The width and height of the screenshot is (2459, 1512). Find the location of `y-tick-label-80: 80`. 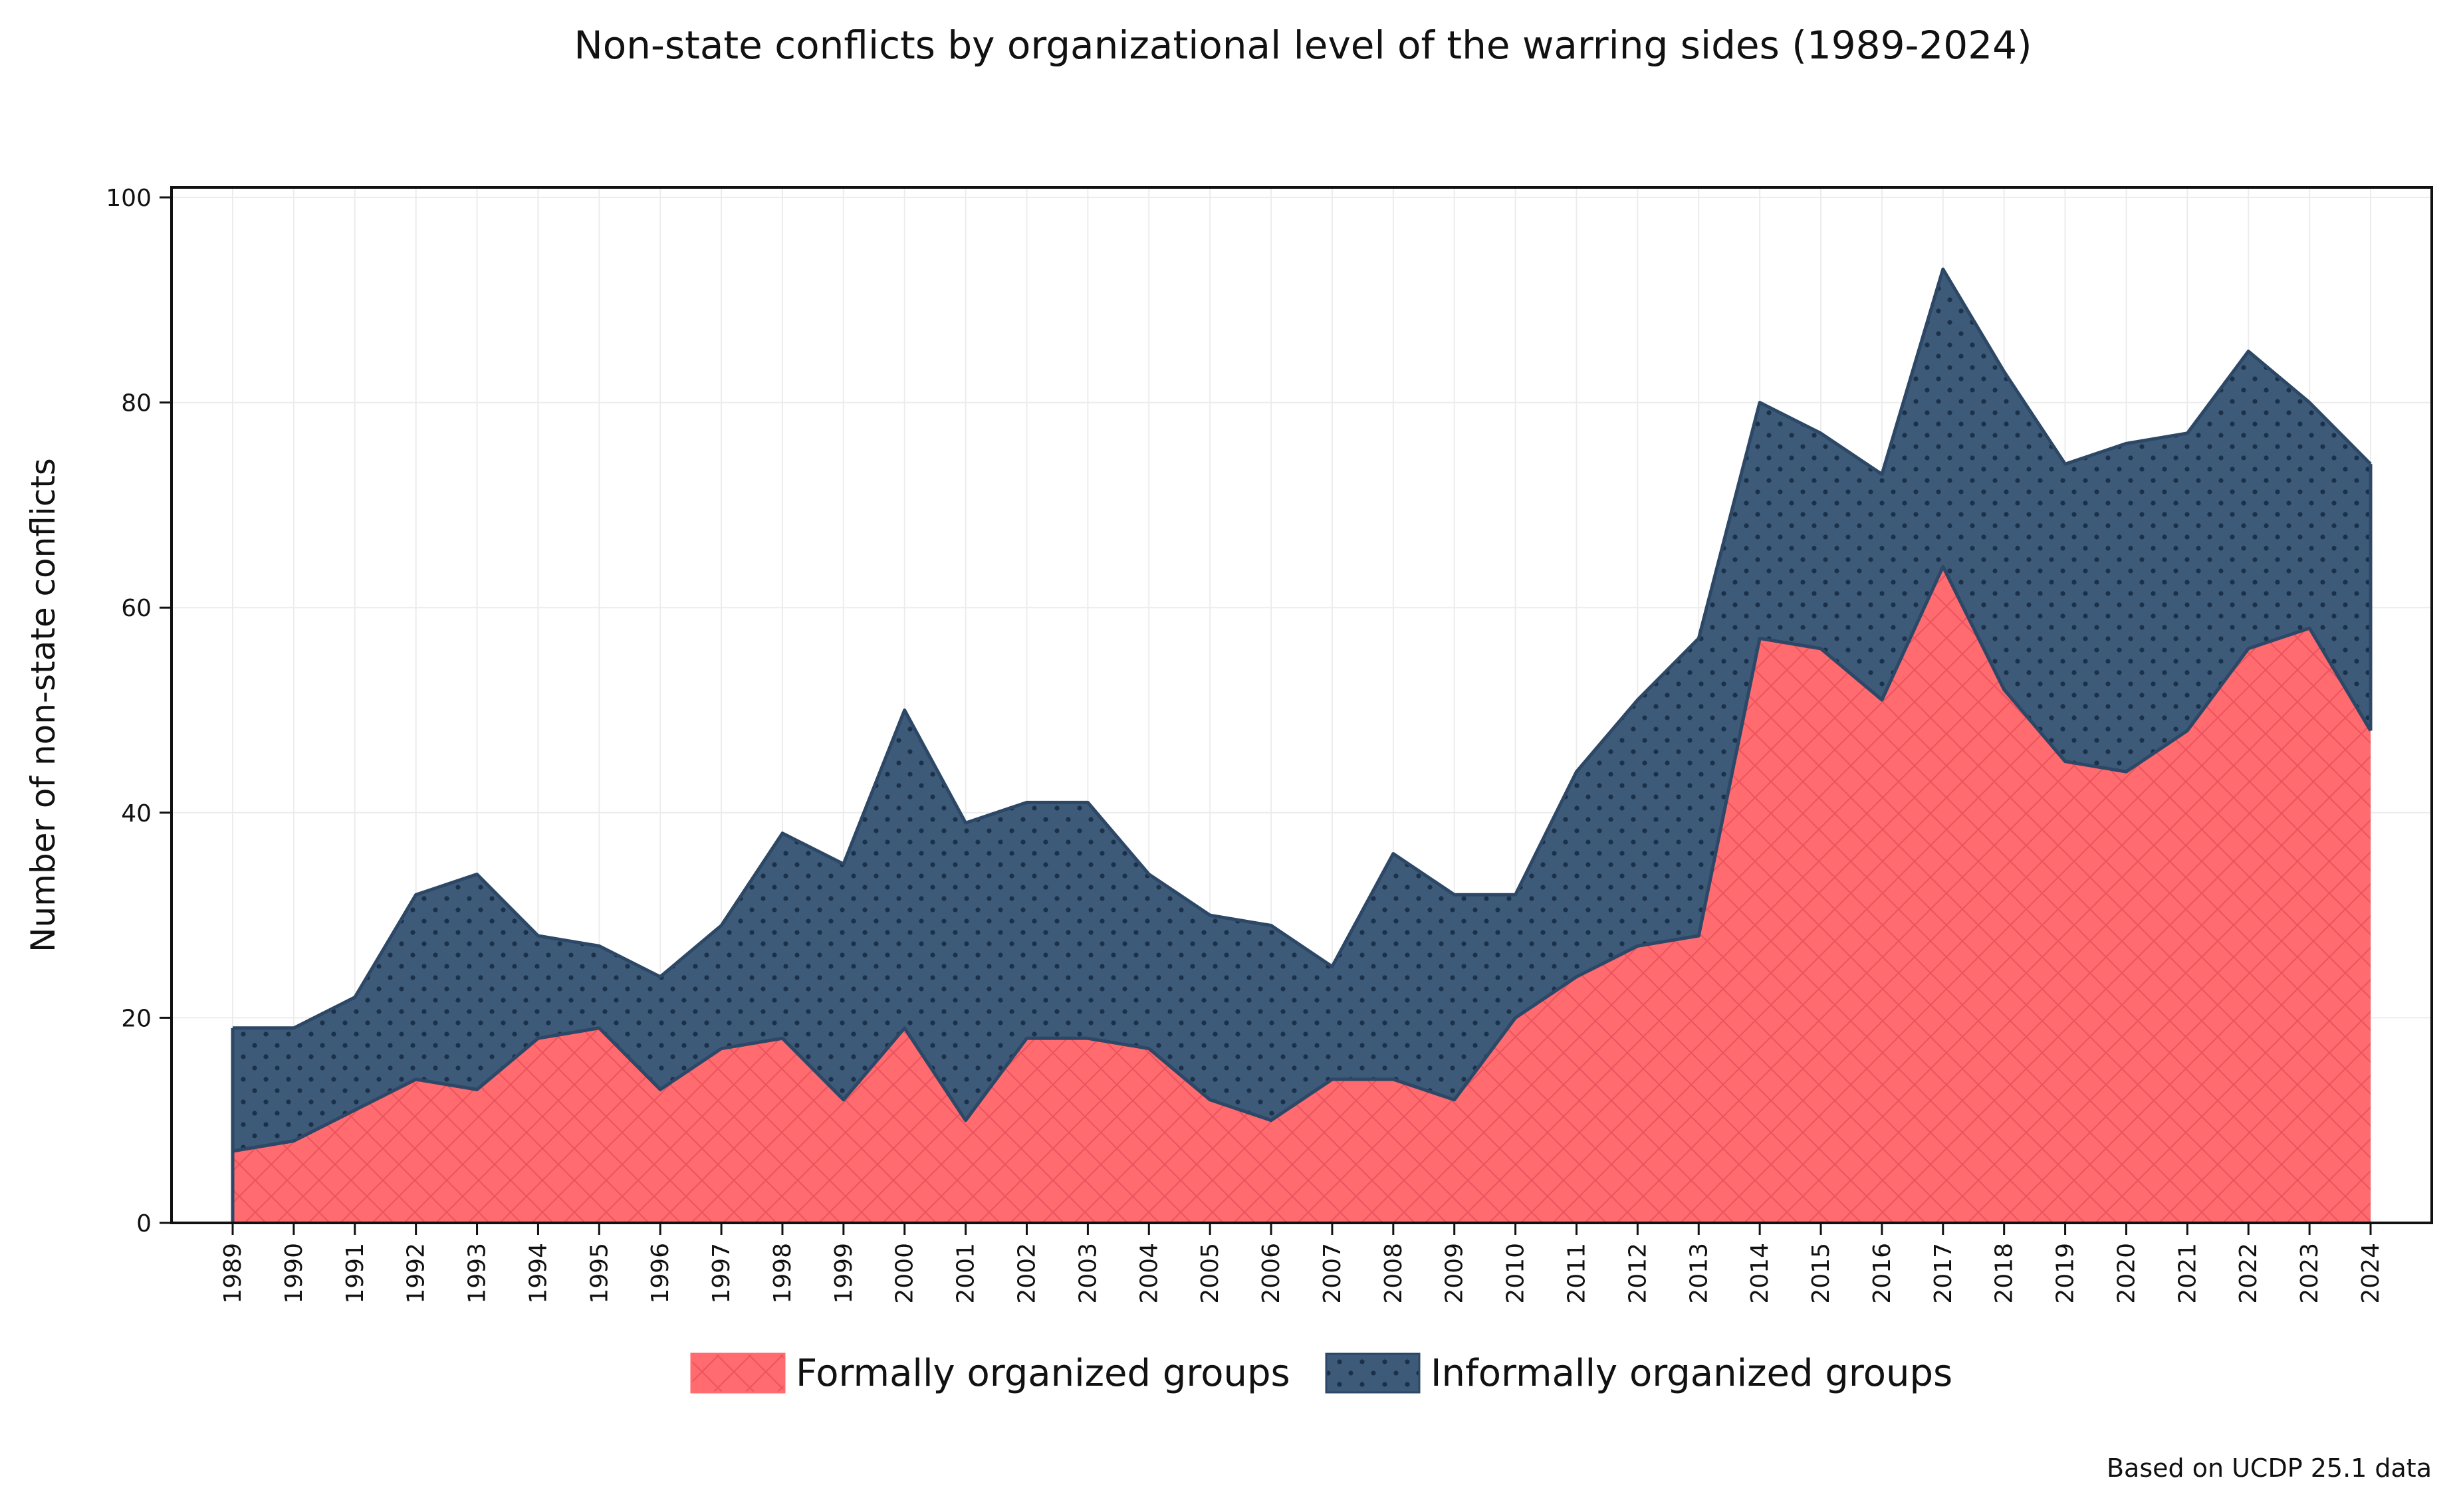

y-tick-label-80: 80 is located at coordinates (136, 403).